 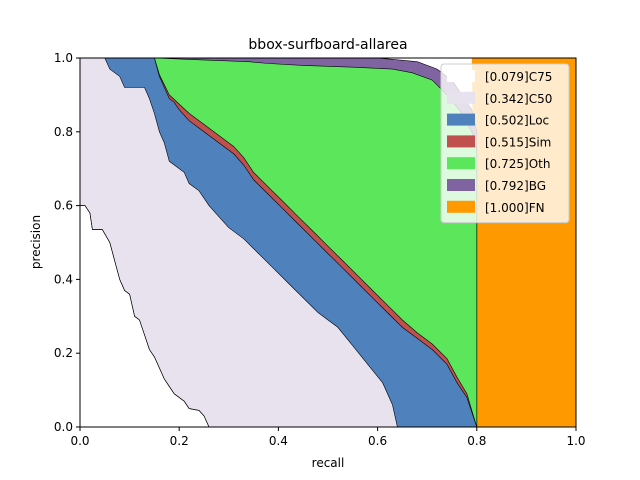 What do you see at coordinates (278, 441) in the screenshot?
I see `x-tick-label: 0.4` at bounding box center [278, 441].